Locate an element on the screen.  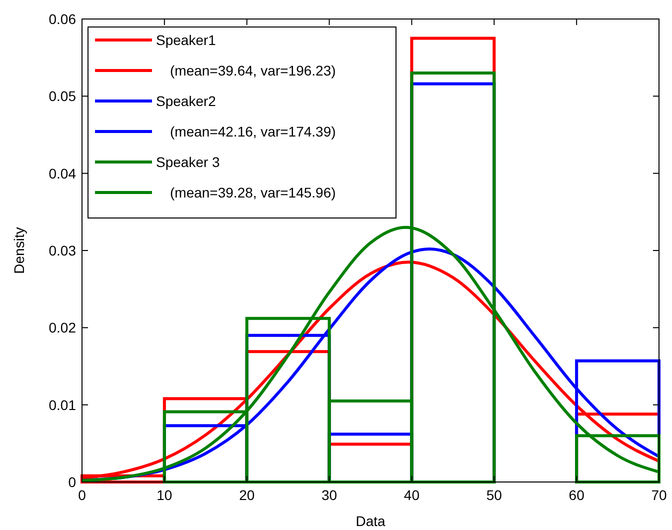
legend-label: Speaker 3 is located at coordinates (188, 162).